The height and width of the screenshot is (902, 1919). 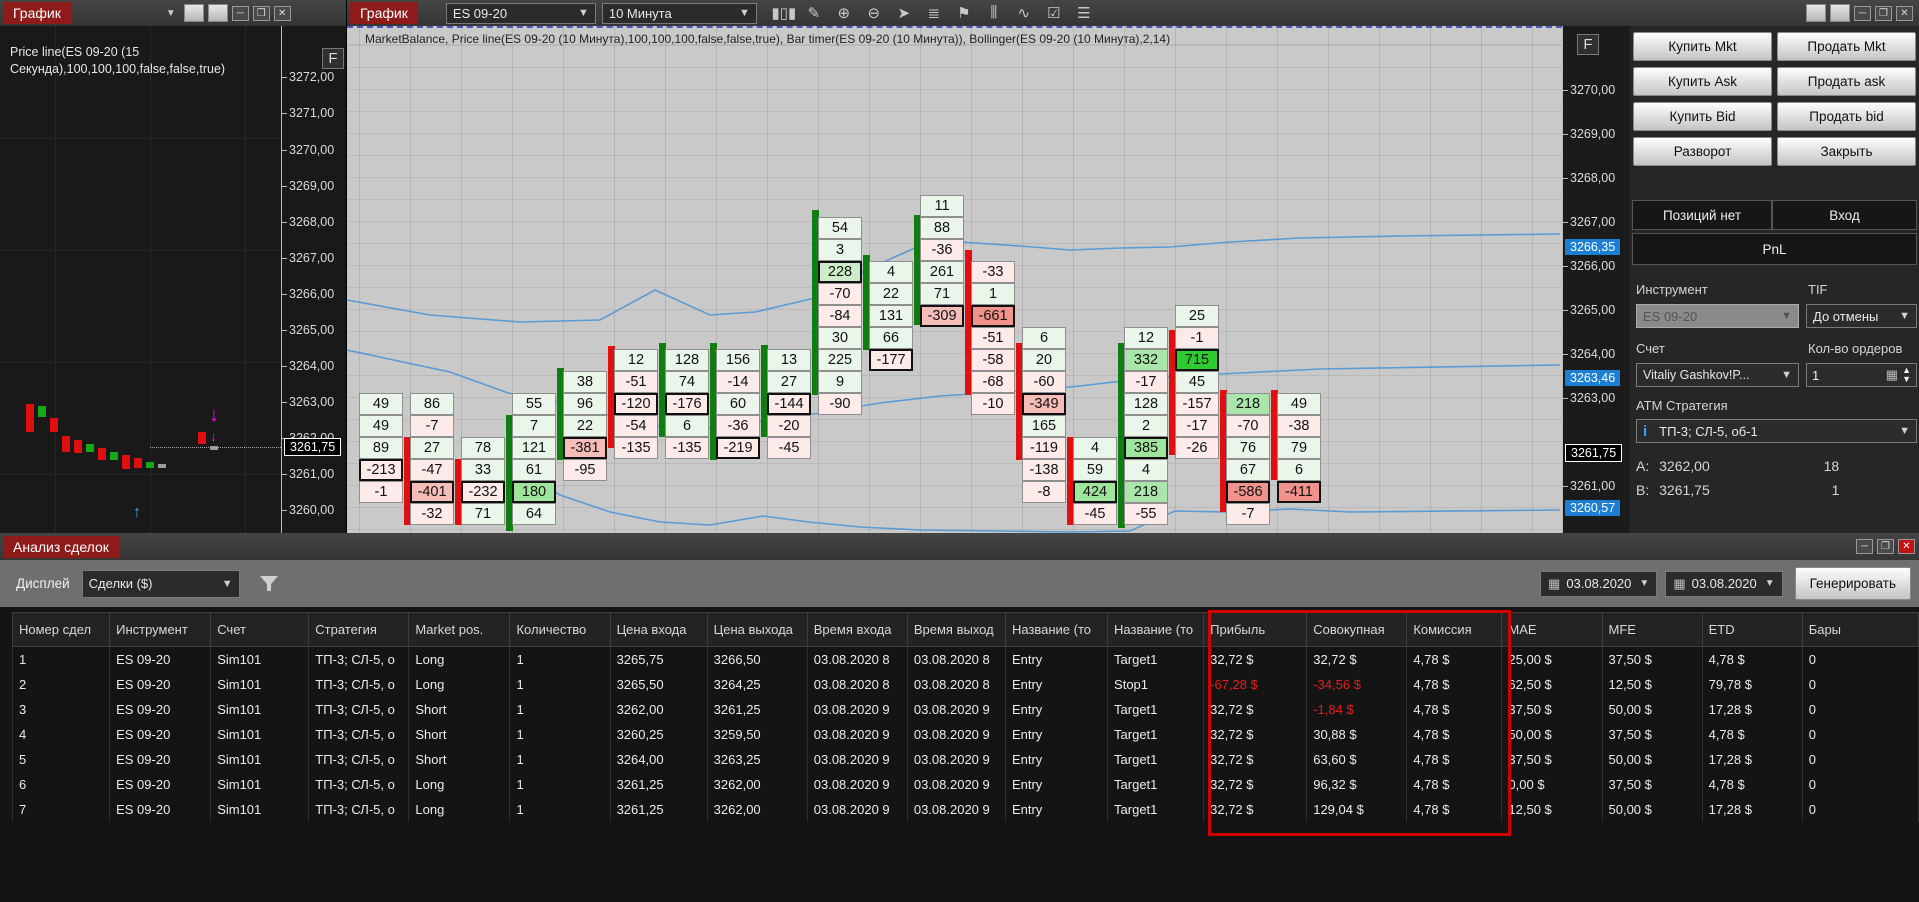 What do you see at coordinates (261, 13) in the screenshot?
I see `restore-button: ❐` at bounding box center [261, 13].